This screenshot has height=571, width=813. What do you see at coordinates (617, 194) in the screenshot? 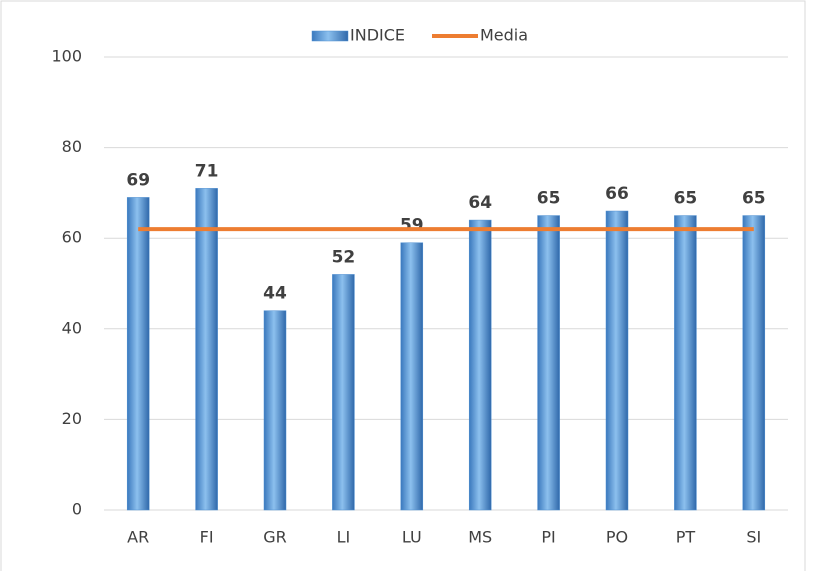
I see `data-label: 66` at bounding box center [617, 194].